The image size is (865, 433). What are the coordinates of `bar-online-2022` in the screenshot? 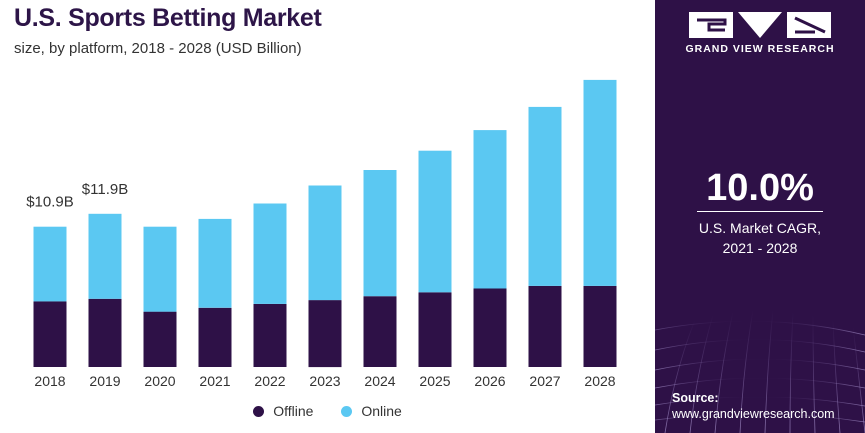 It's located at (270, 253).